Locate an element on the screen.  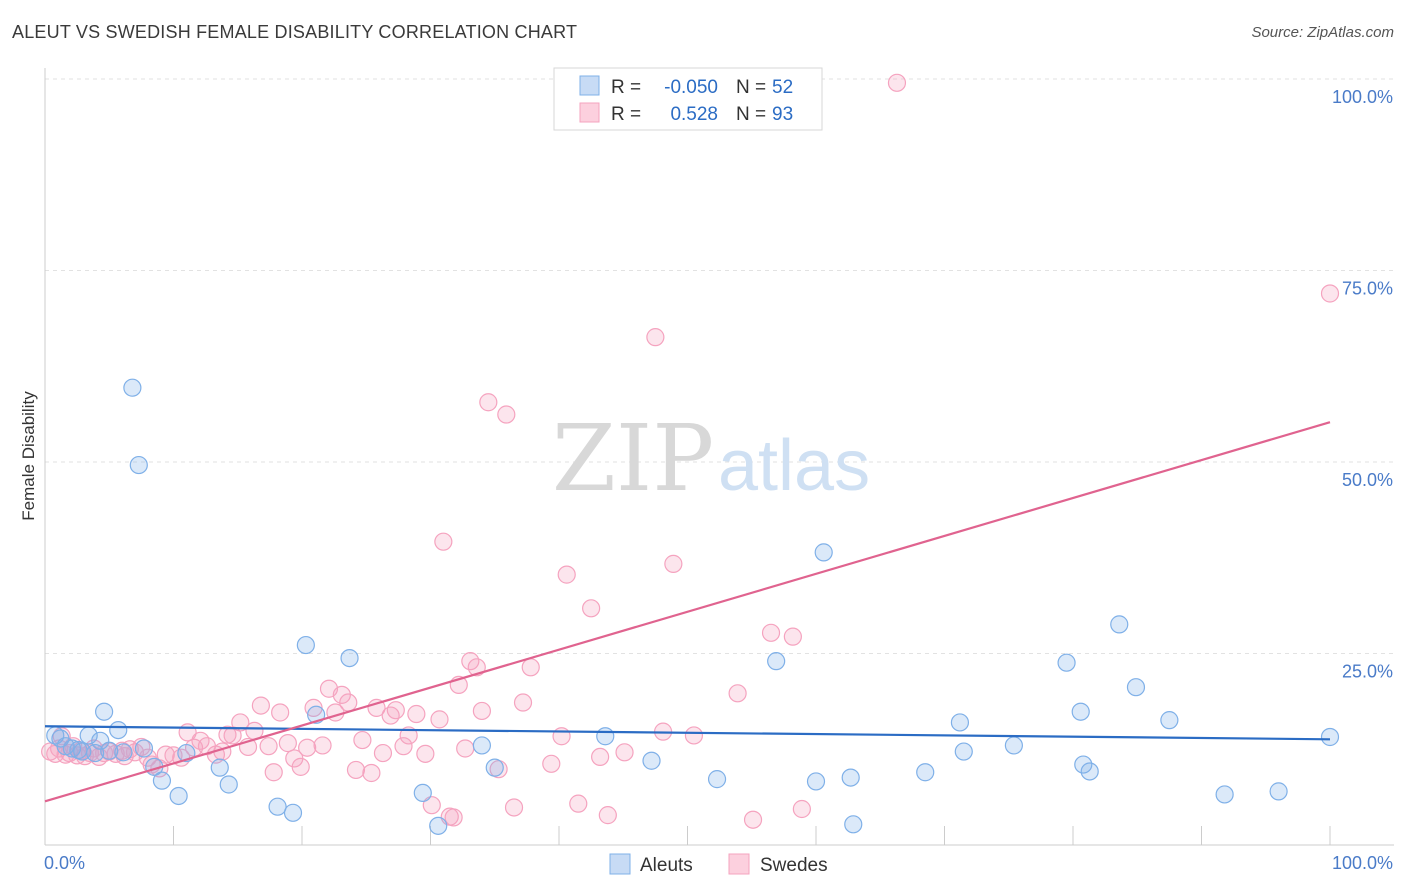
x-tick-marks is located at coordinates (752, 835).